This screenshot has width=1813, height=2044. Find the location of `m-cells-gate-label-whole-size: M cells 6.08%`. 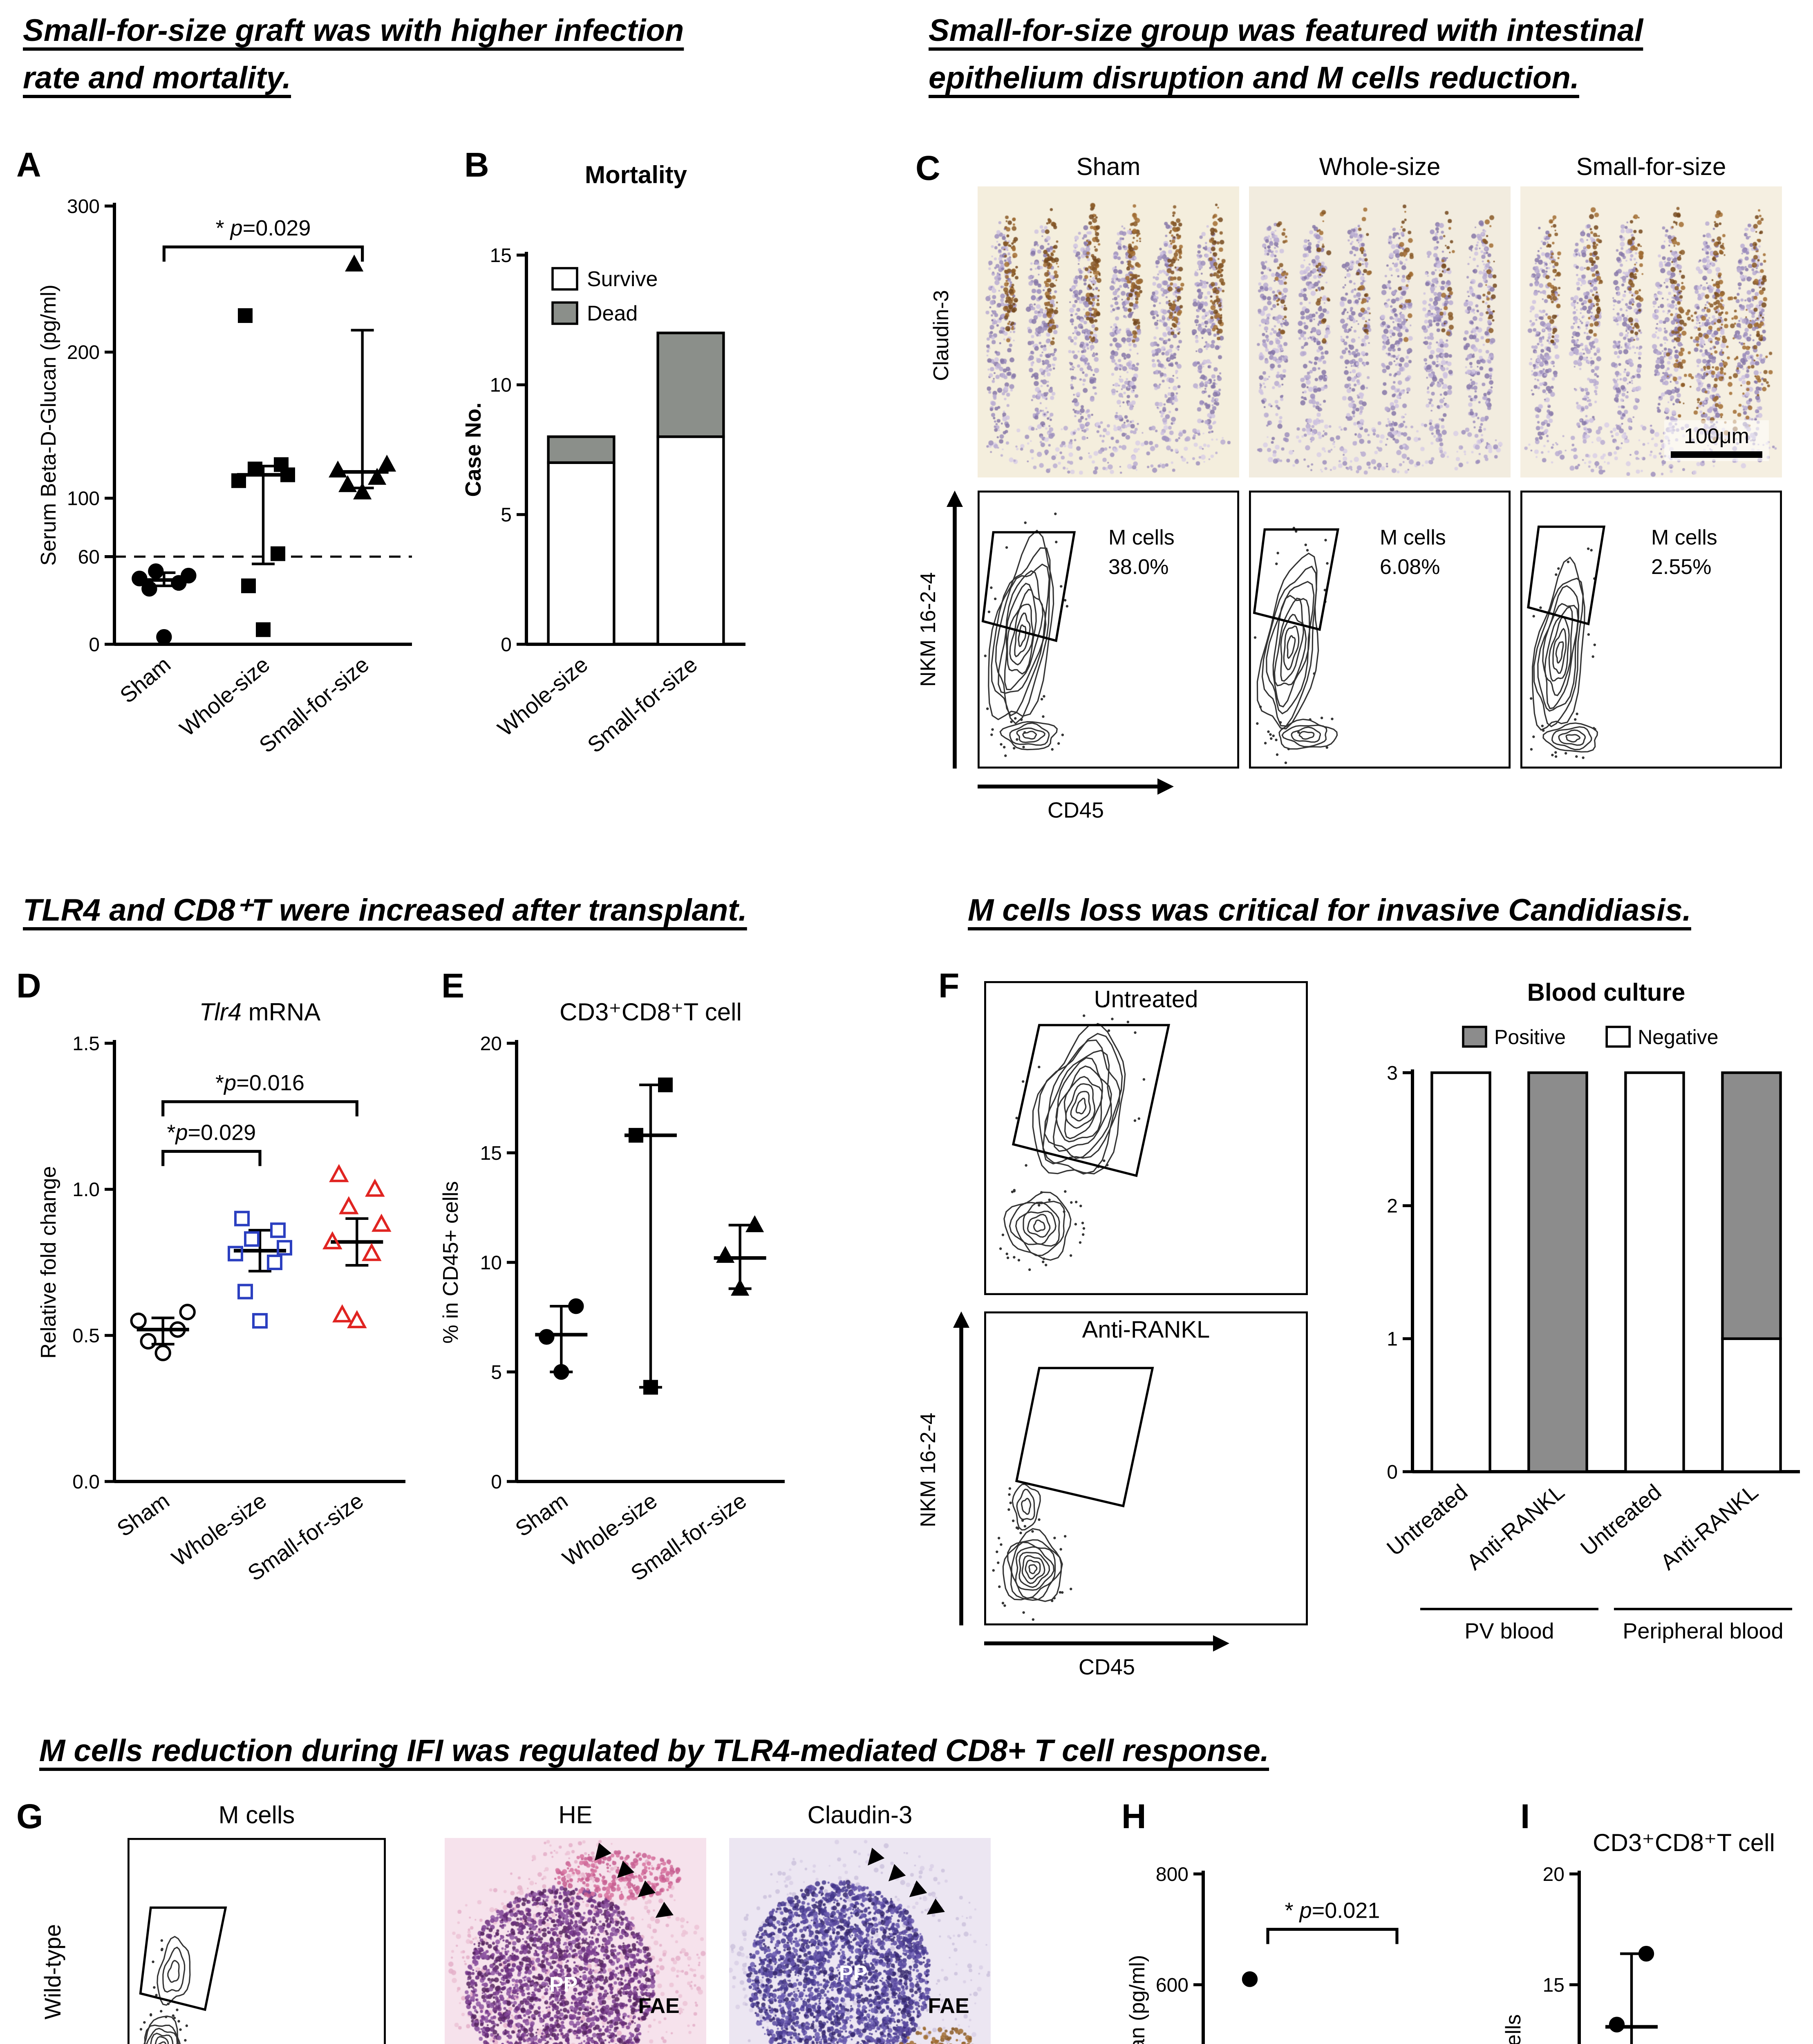

m-cells-gate-label-whole-size: M cells 6.08% is located at coordinates (1413, 553).